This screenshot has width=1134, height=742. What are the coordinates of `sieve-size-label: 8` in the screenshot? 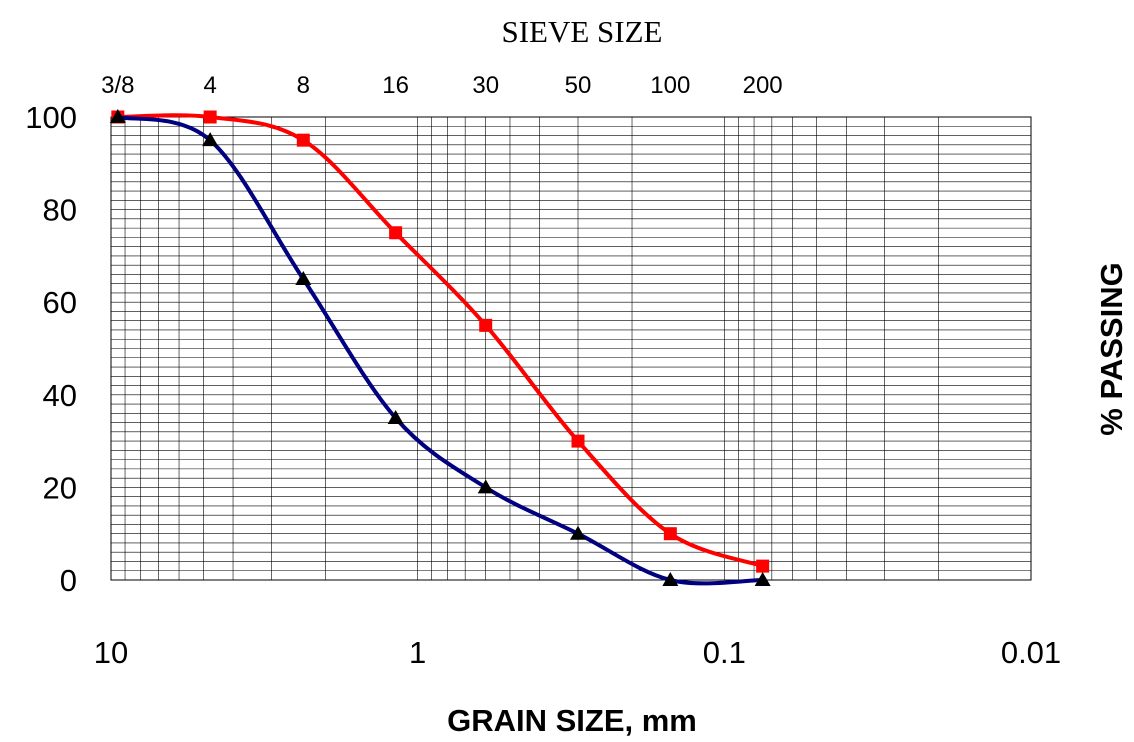 It's located at (303, 85).